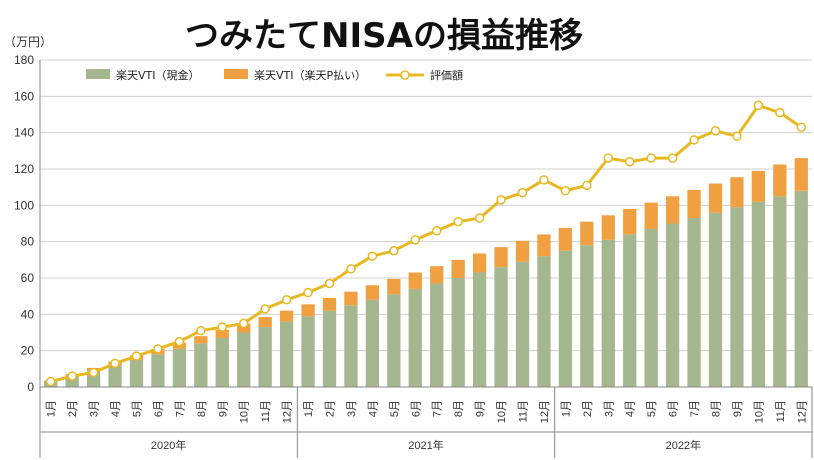 The height and width of the screenshot is (460, 814). What do you see at coordinates (24, 223) in the screenshot?
I see `y-axis-ticks: 0 20 40 60 80 100 120 140 160 180` at bounding box center [24, 223].